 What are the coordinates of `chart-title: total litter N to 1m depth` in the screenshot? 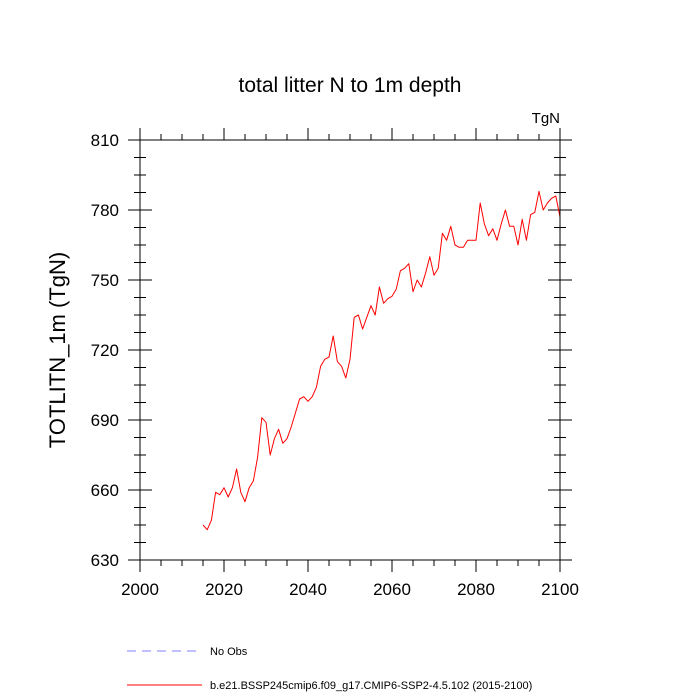 It's located at (350, 85).